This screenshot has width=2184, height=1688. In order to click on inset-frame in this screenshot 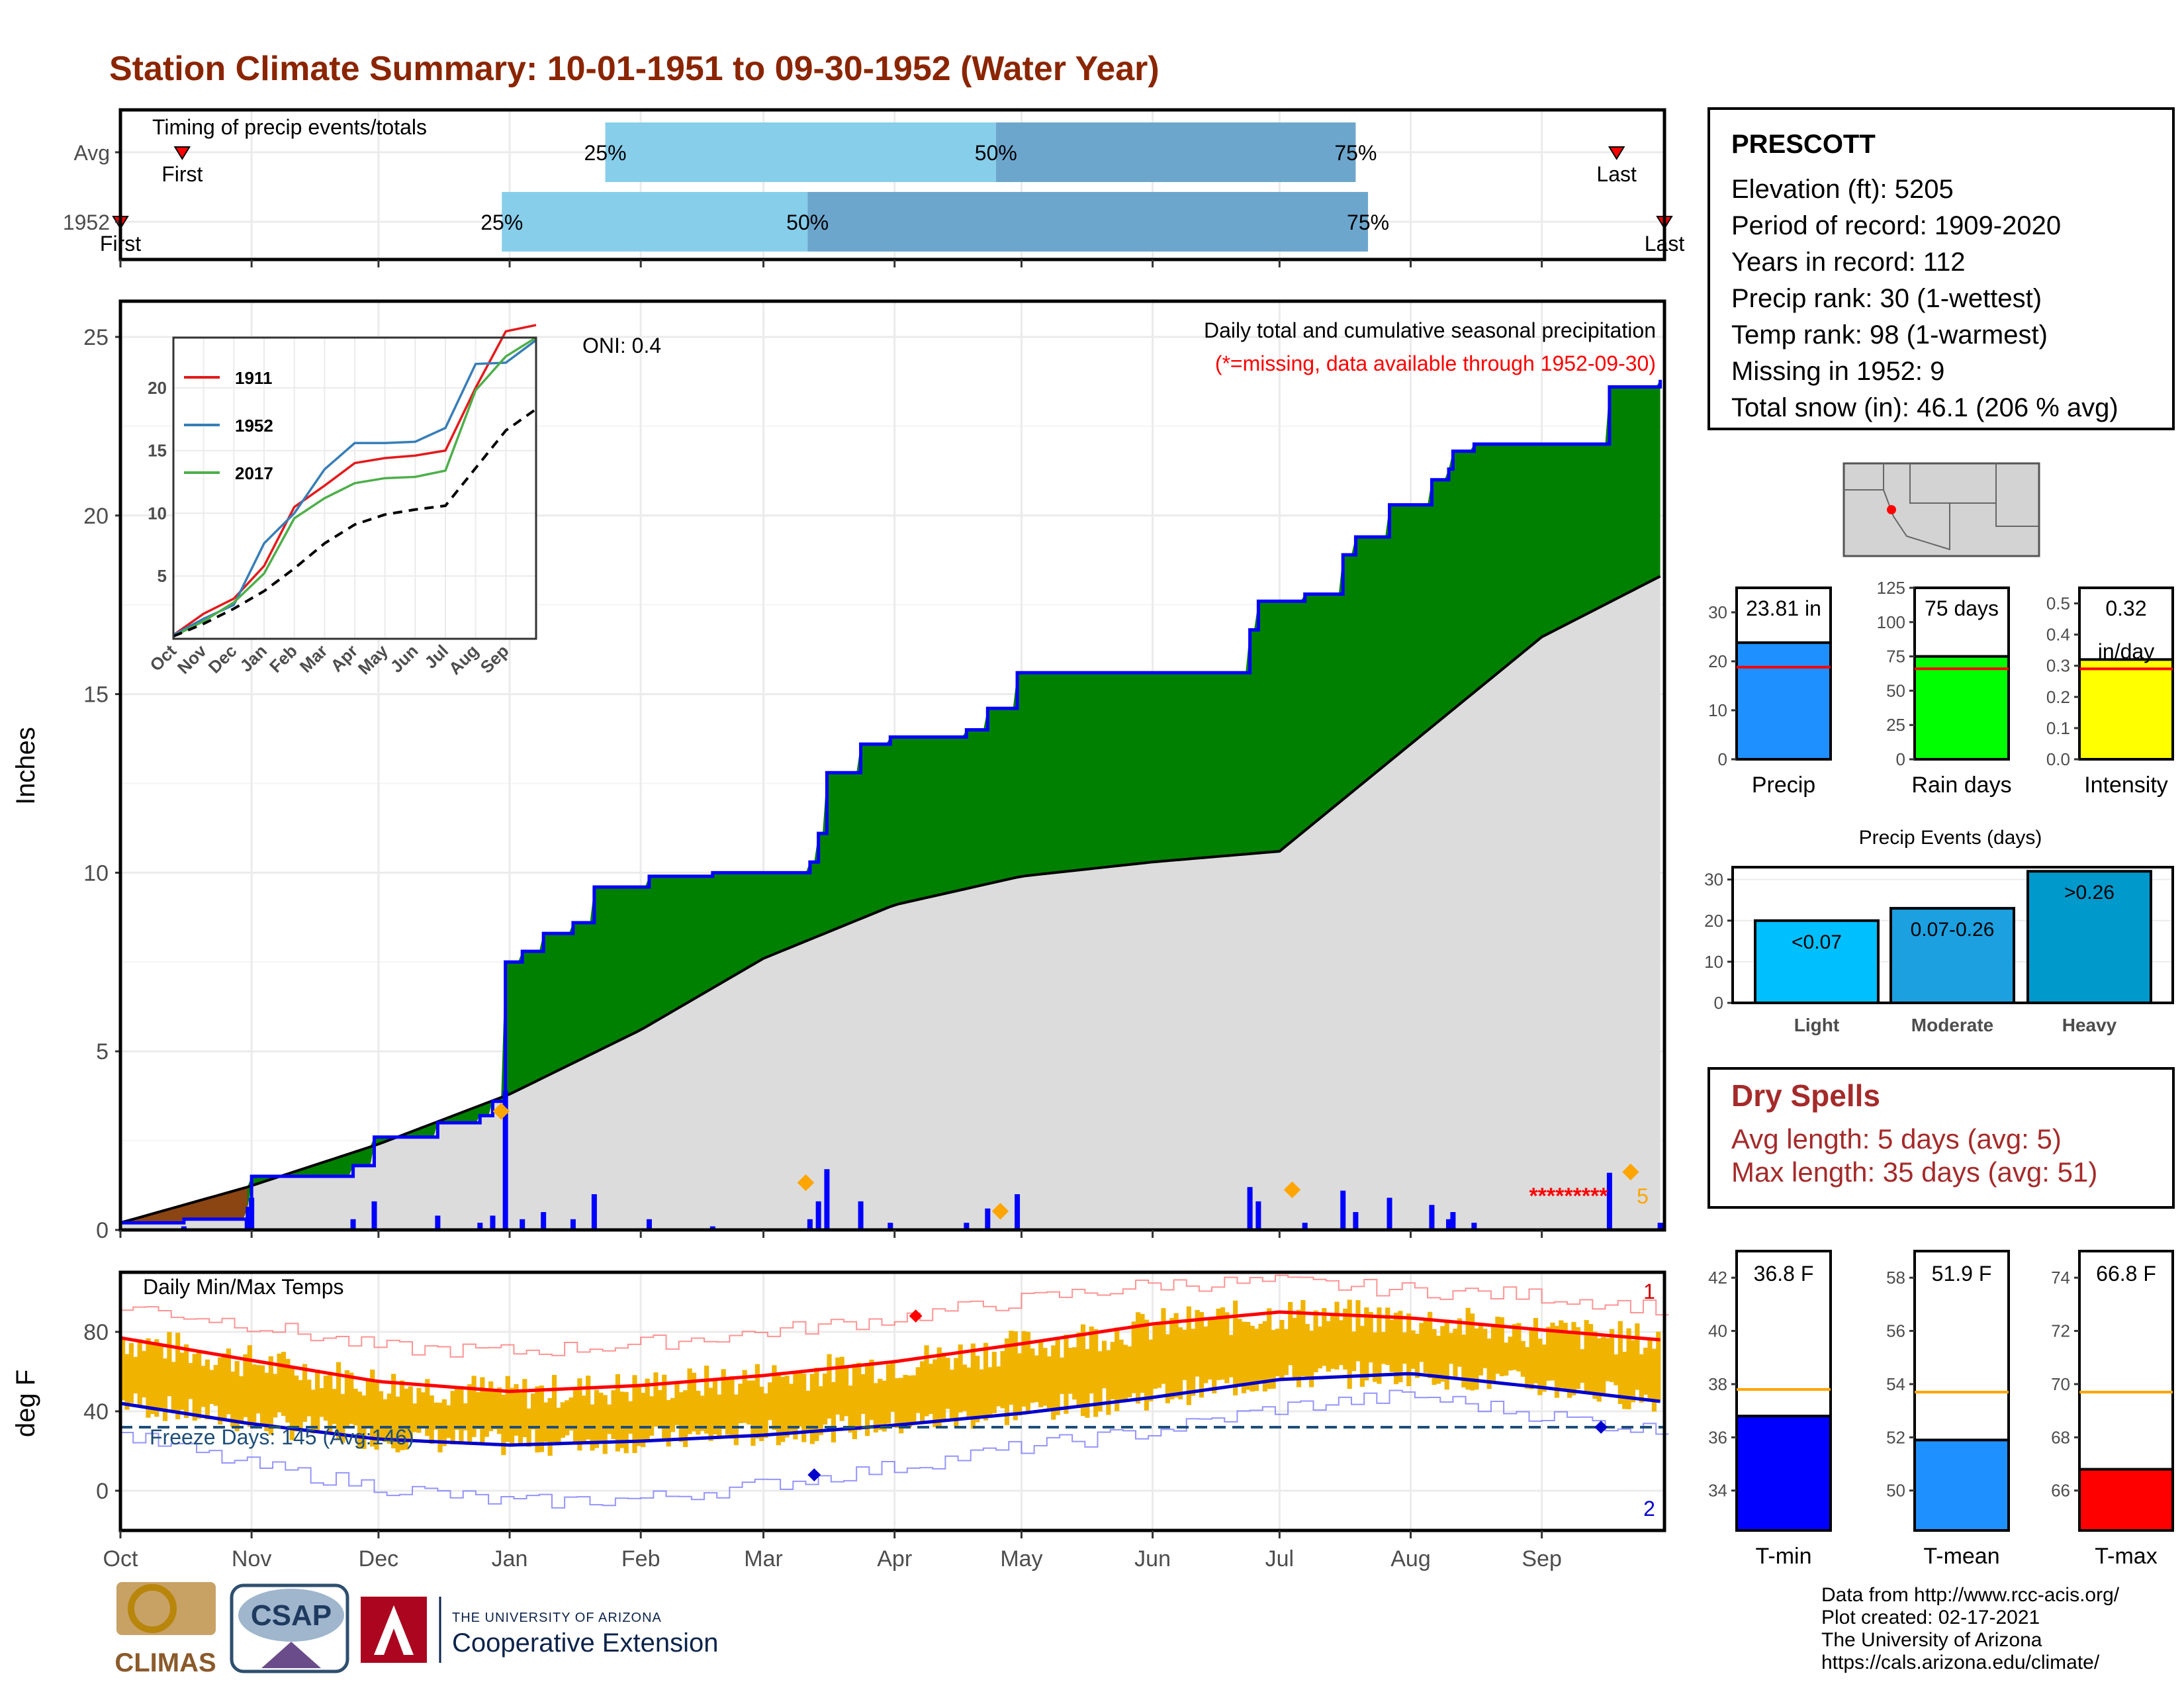, I will do `click(355, 488)`.